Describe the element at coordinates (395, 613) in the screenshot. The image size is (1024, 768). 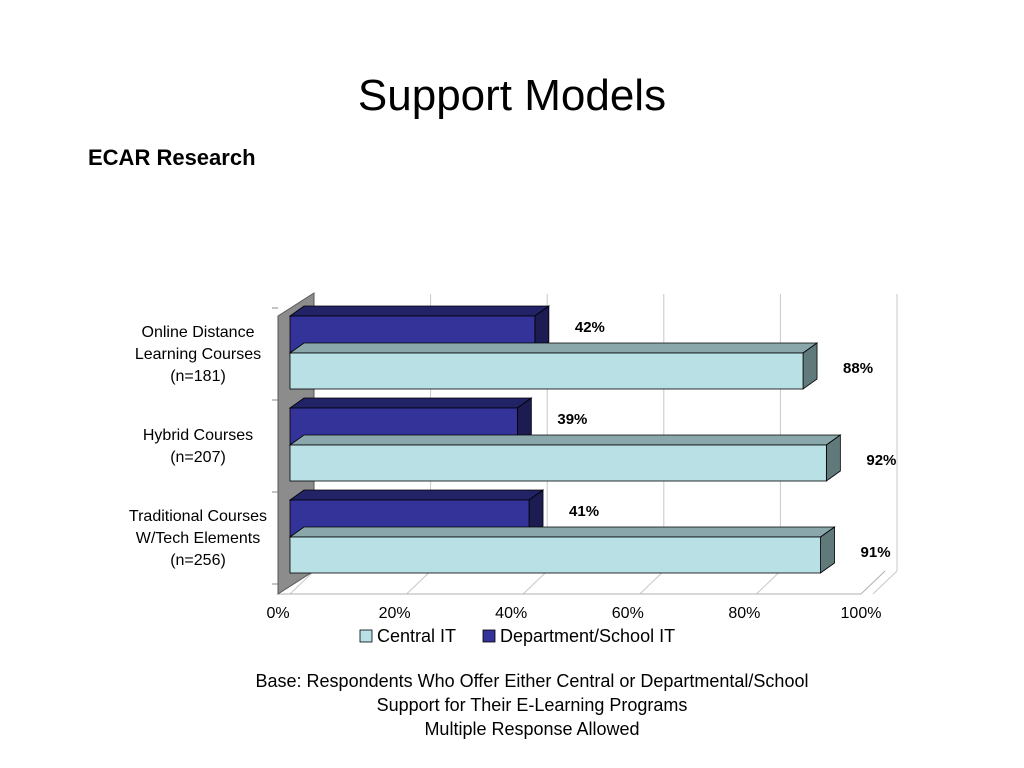
I see `x-tick-label: 20%` at that location.